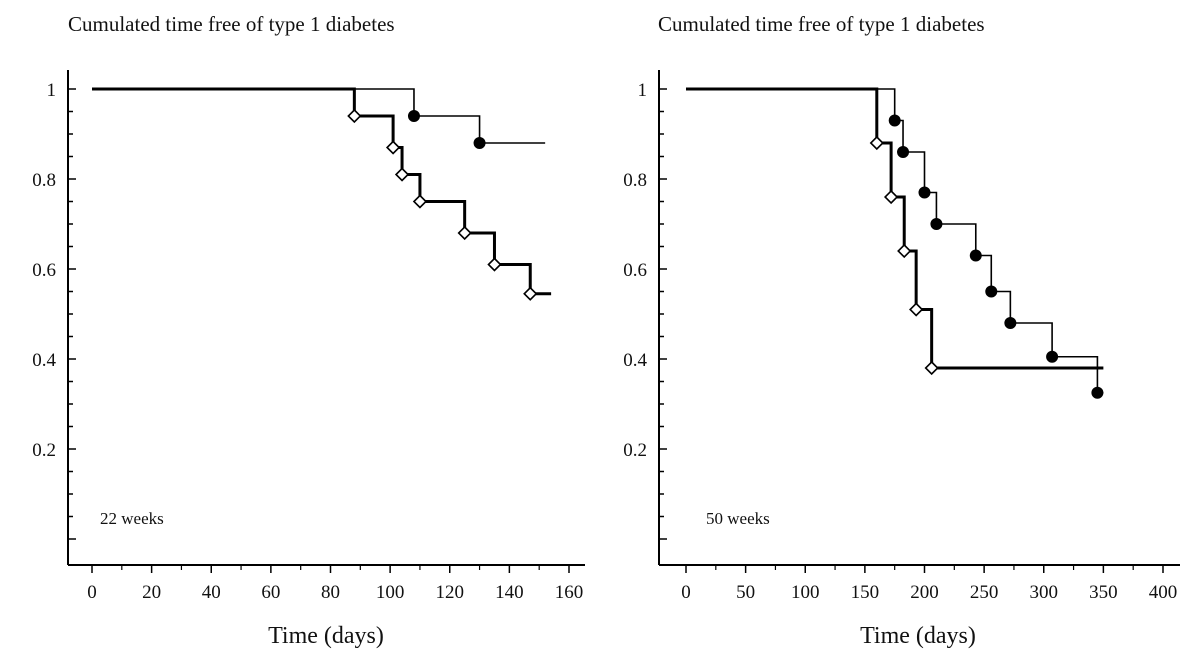 The image size is (1196, 653). I want to click on chart-left-annotation: 22 weeks, so click(132, 518).